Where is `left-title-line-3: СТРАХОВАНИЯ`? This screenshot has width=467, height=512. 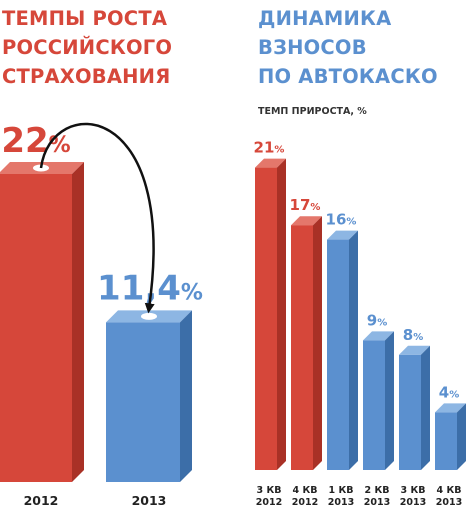
left-title-line-3: СТРАХОВАНИЯ is located at coordinates (86, 76).